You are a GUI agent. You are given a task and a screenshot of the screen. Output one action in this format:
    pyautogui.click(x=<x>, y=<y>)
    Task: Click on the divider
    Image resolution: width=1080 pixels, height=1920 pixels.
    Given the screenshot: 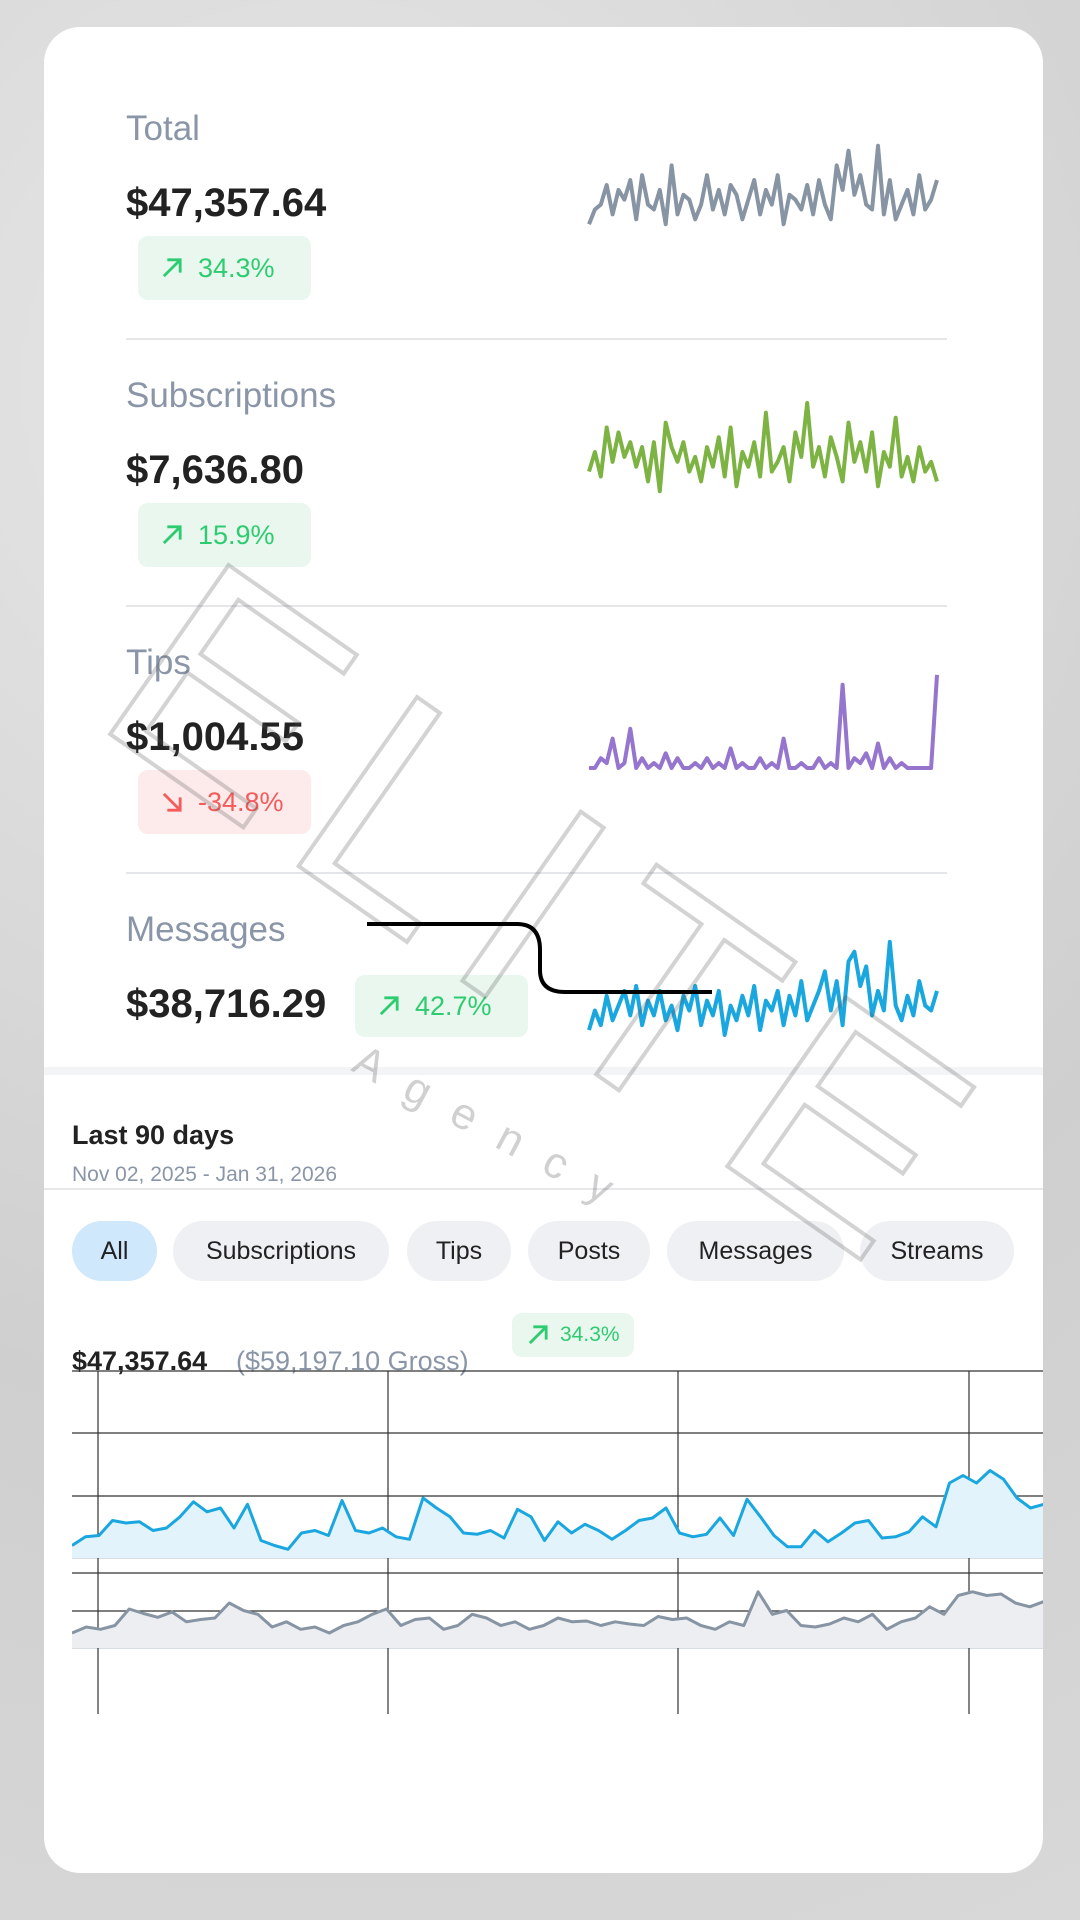 What is the action you would take?
    pyautogui.click(x=543, y=1189)
    